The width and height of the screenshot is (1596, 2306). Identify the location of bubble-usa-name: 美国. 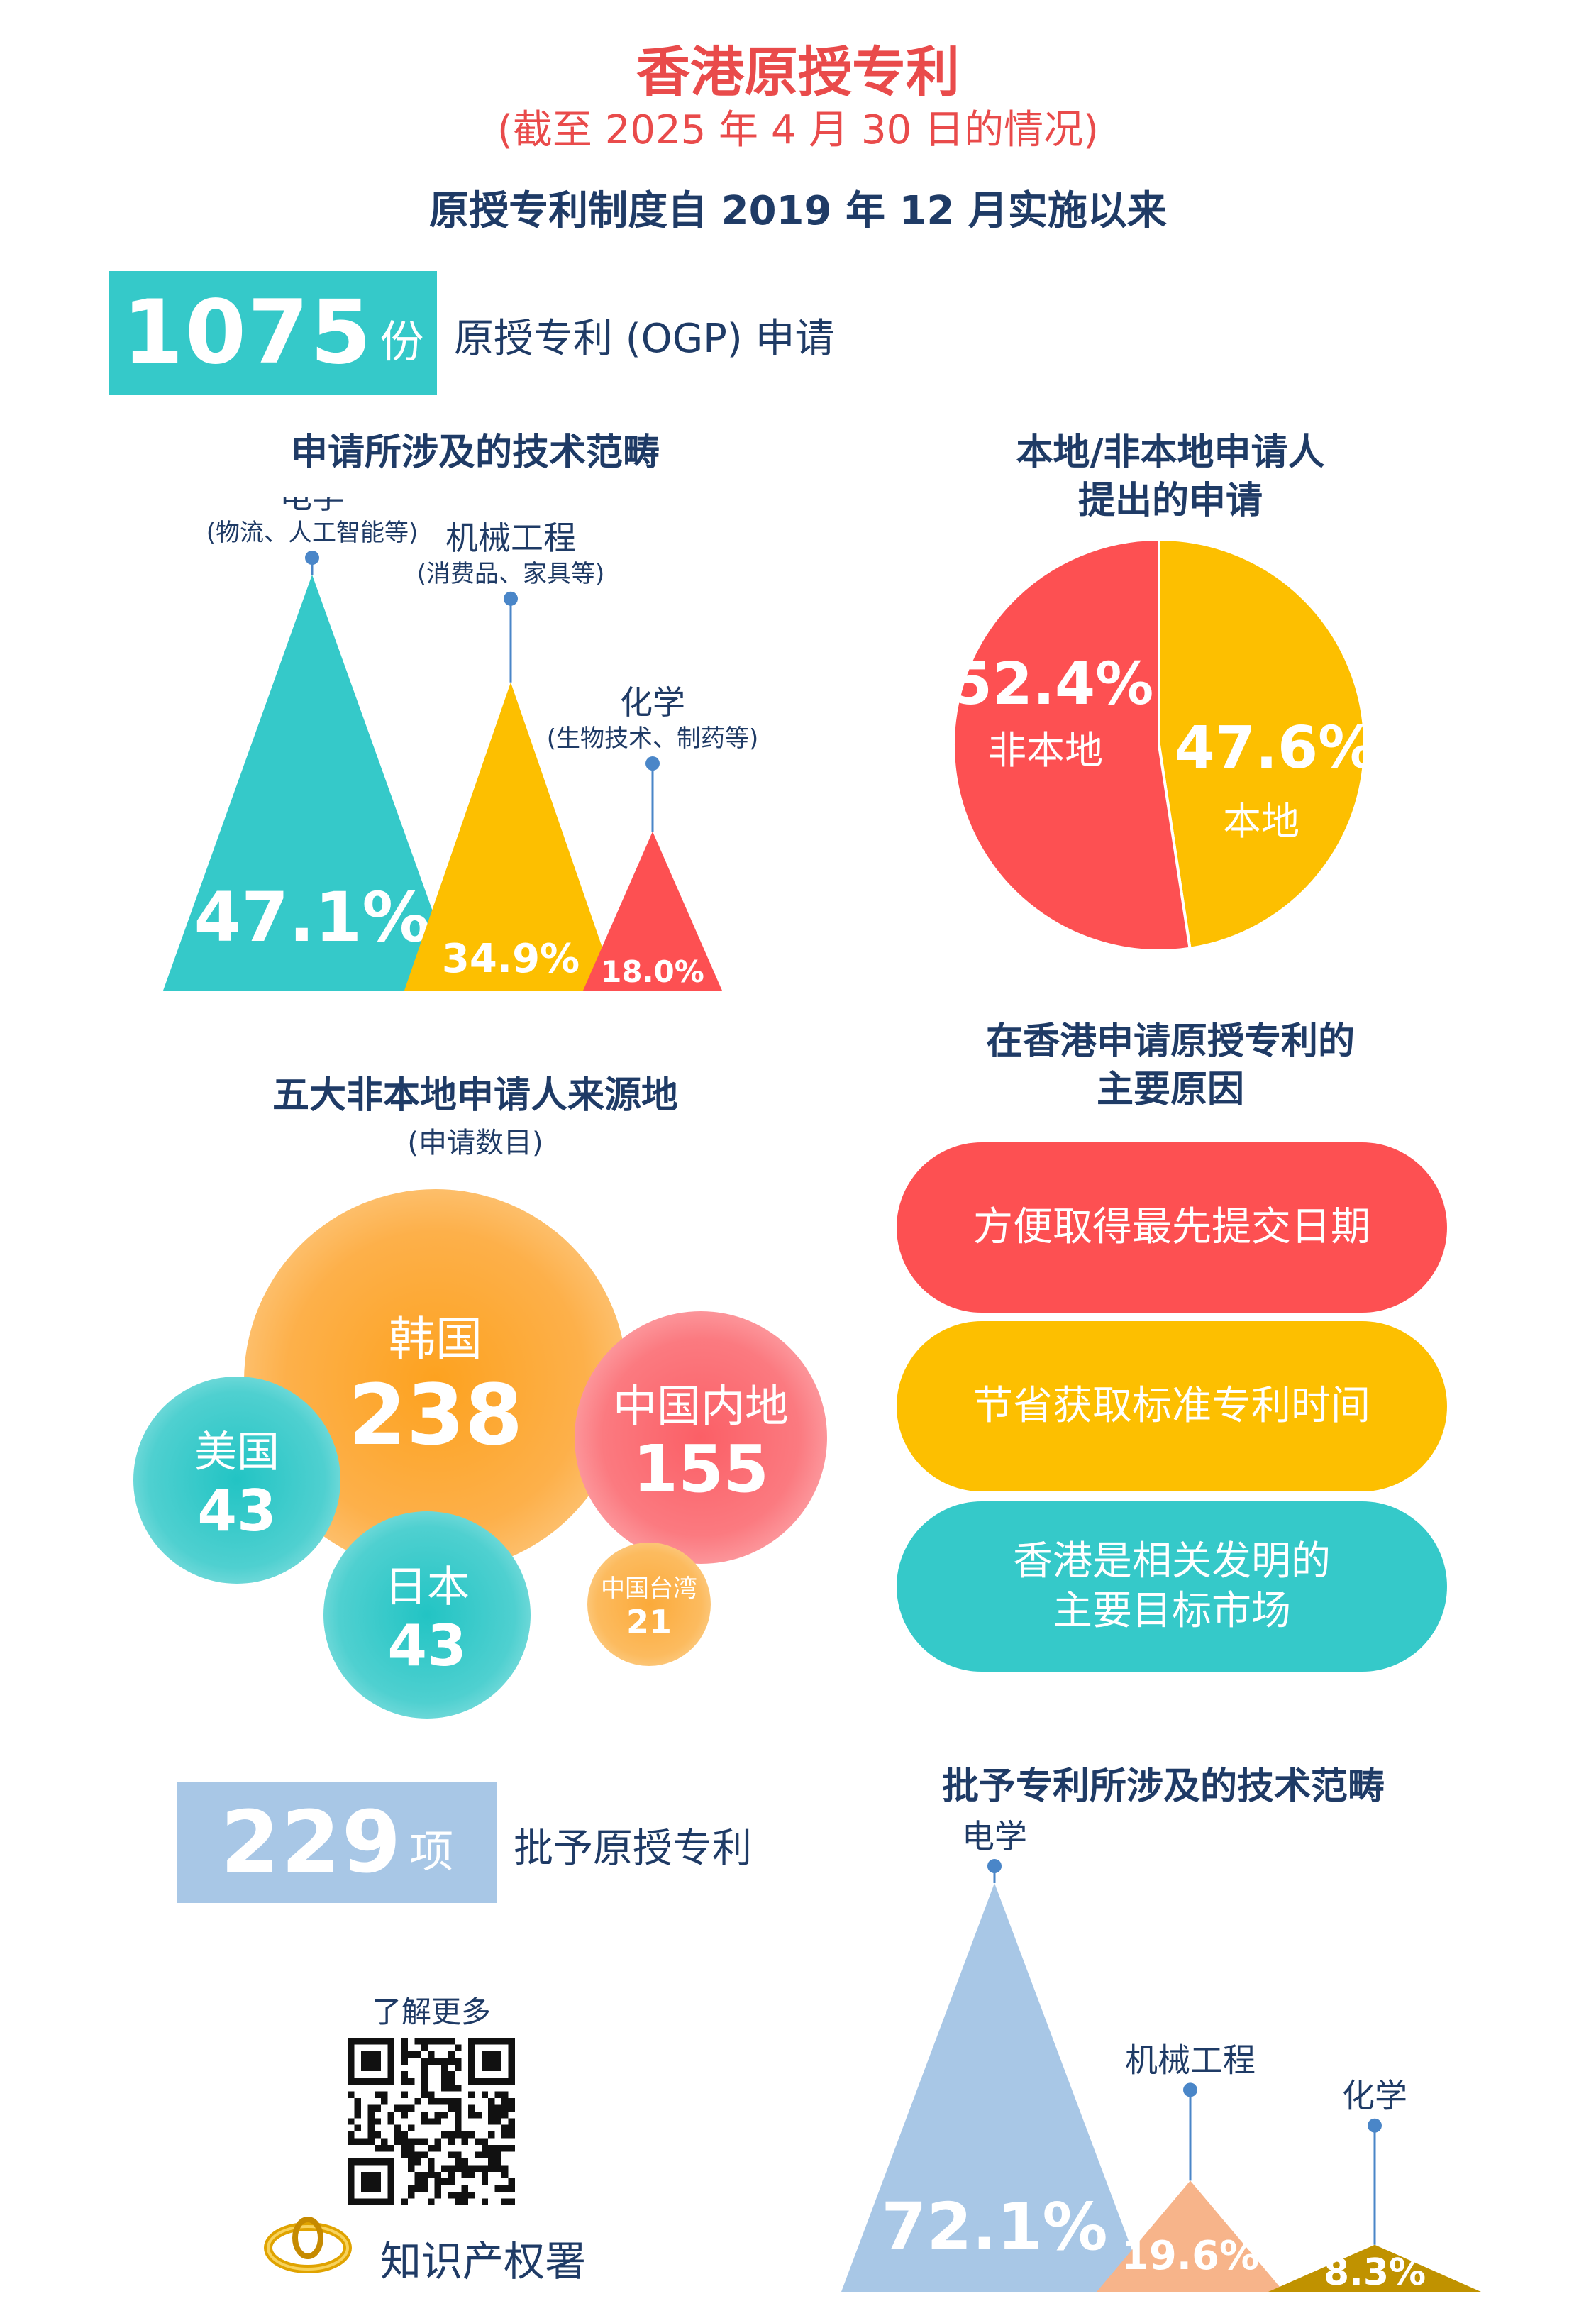
(236, 1448).